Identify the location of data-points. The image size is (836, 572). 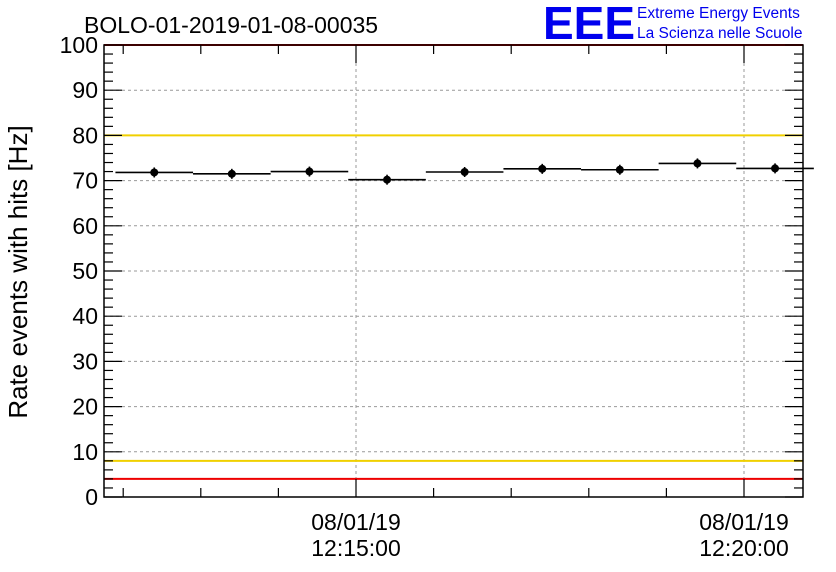
(464, 171).